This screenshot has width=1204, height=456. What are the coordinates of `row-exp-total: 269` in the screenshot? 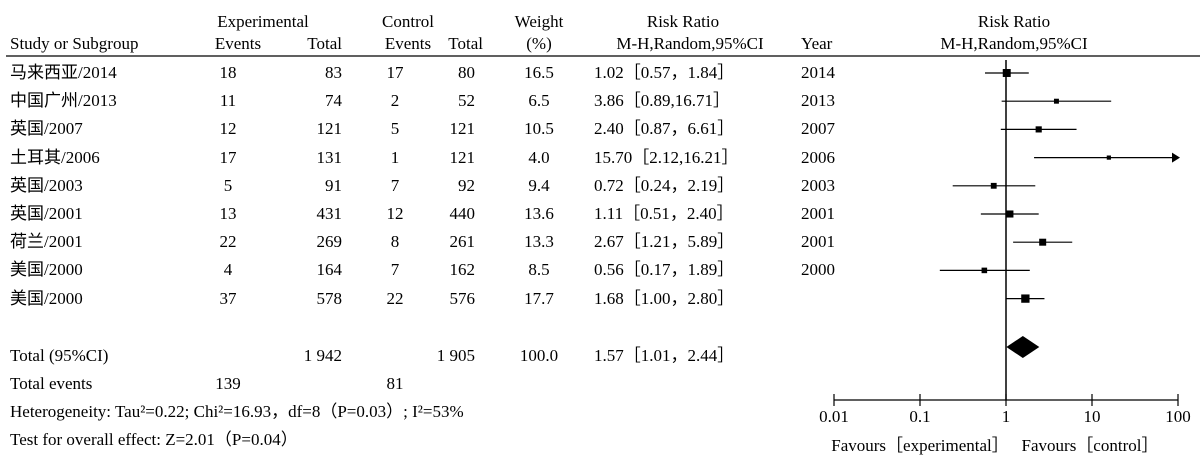 It's located at (329, 242).